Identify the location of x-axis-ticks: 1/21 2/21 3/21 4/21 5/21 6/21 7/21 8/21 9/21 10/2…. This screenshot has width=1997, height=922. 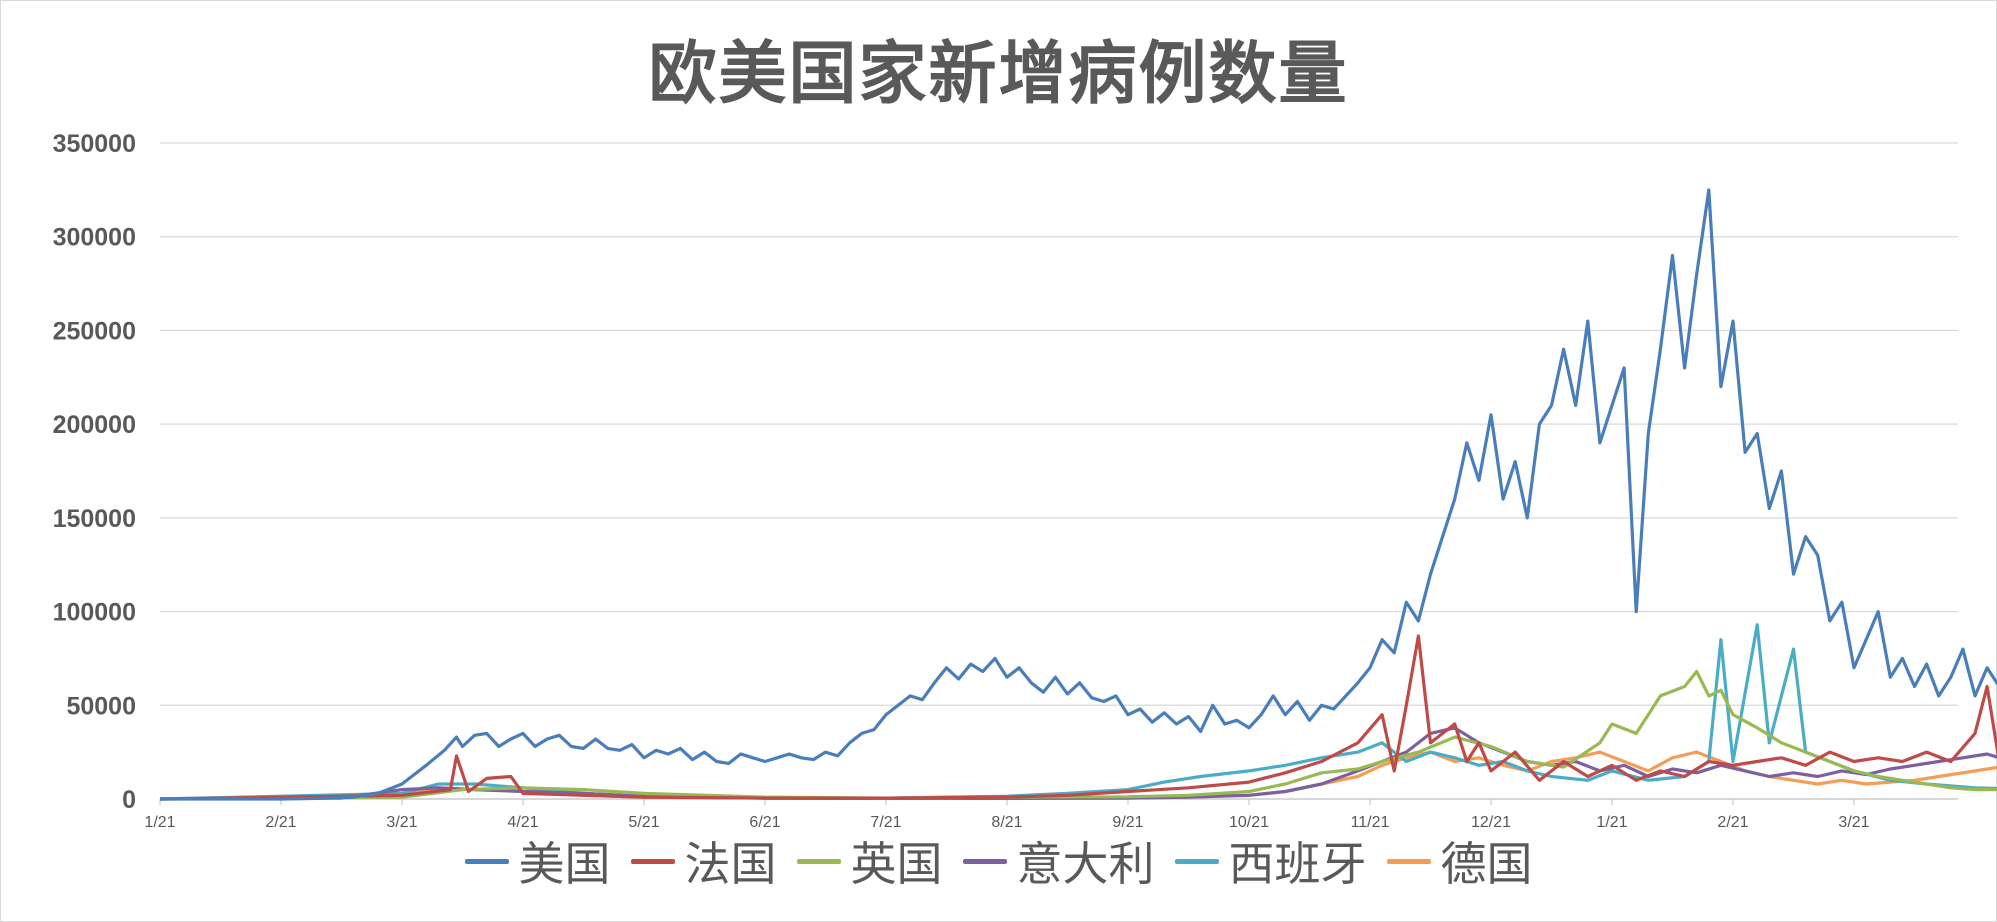
(1007, 815).